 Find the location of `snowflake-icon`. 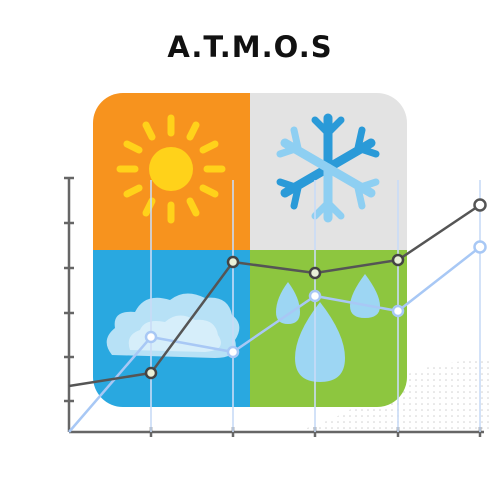

snowflake-icon is located at coordinates (328, 168).